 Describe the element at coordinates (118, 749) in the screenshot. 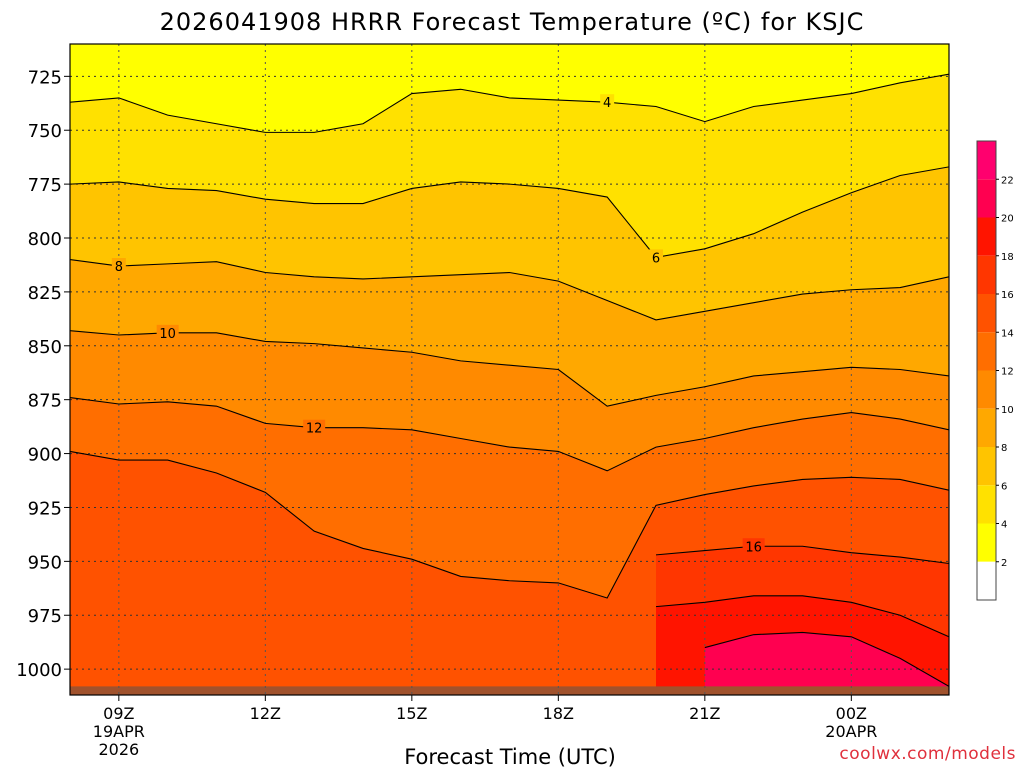

I see `x-tick-label-9-2: 2026` at that location.